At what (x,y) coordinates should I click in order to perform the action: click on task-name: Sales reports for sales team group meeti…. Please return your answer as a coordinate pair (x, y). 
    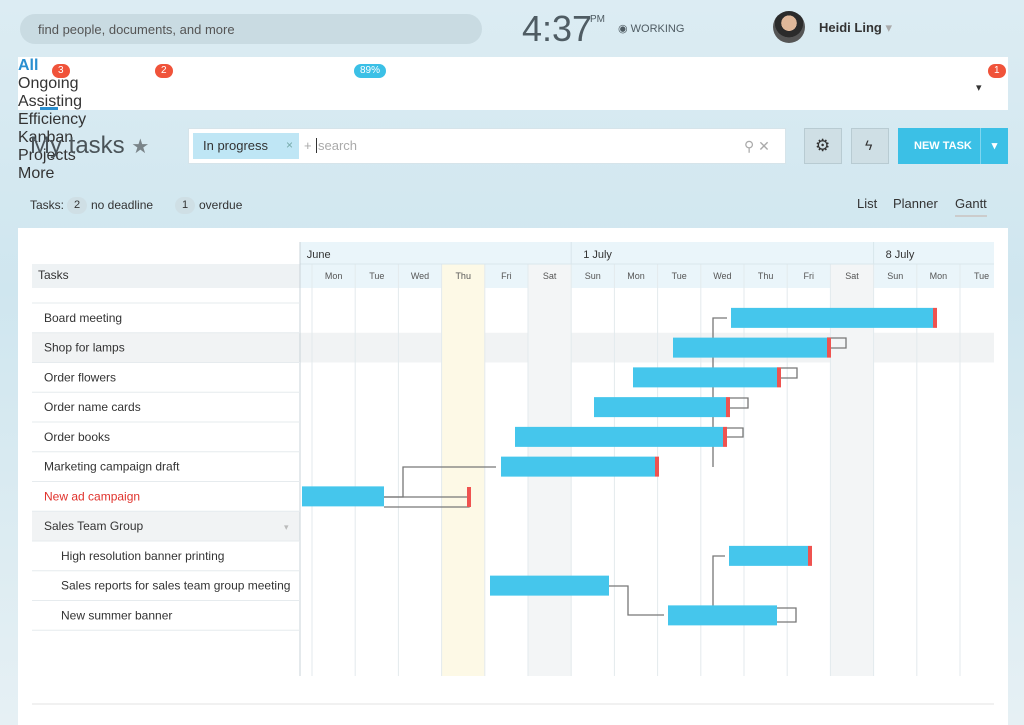
    Looking at the image, I should click on (175, 586).